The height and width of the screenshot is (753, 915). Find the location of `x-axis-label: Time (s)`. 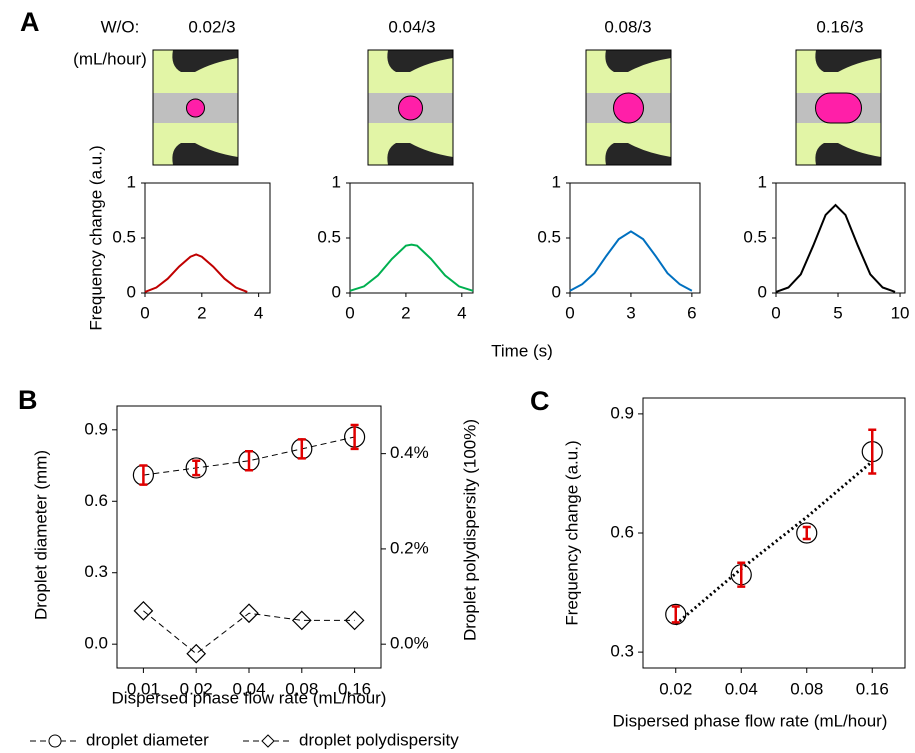

x-axis-label: Time (s) is located at coordinates (522, 350).